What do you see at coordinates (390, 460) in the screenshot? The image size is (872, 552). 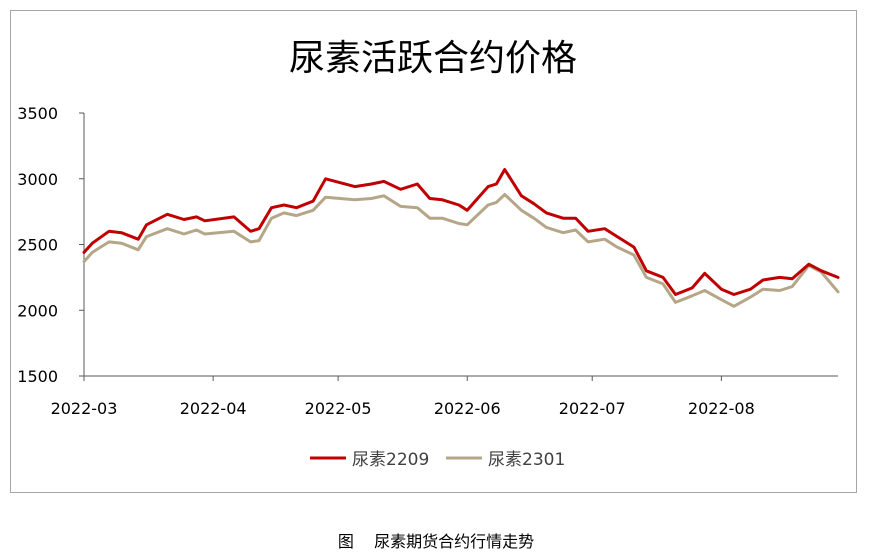 I see `legend-label-2209: 尿素2209` at bounding box center [390, 460].